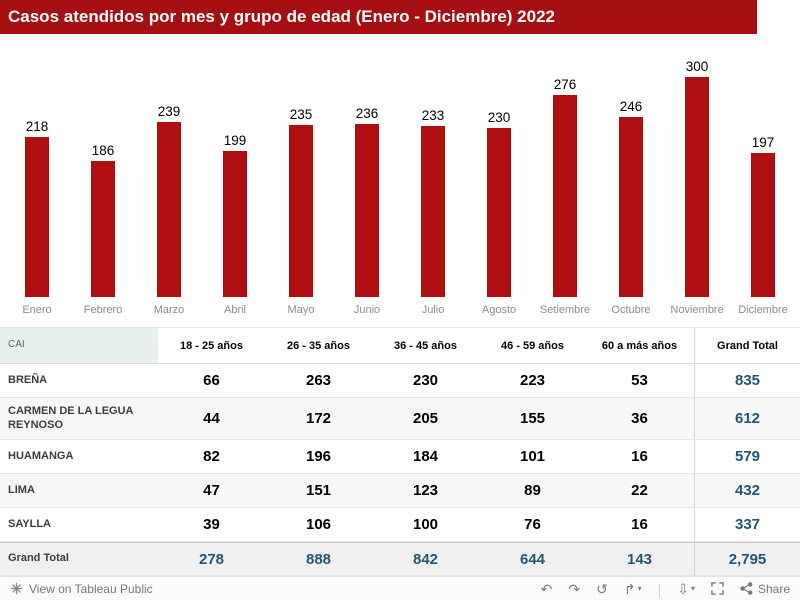 This screenshot has height=600, width=800. I want to click on chevron-down-icon: ▾, so click(692, 588).